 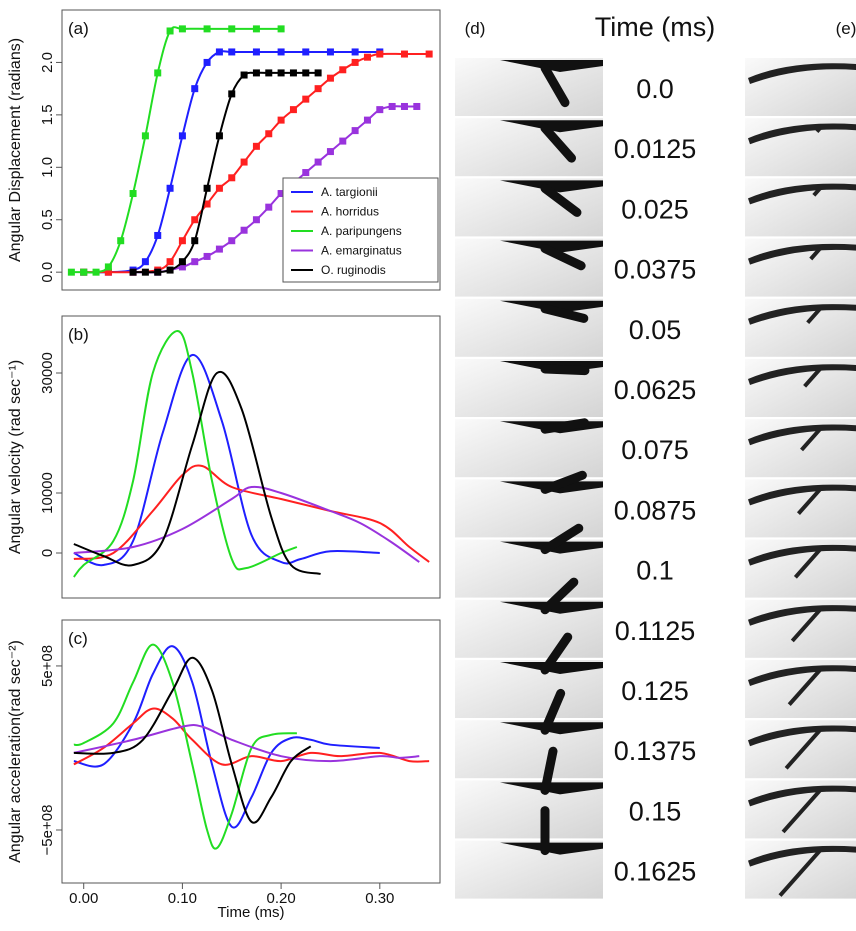 I want to click on x-tick-label: 0.00, so click(x=83, y=898).